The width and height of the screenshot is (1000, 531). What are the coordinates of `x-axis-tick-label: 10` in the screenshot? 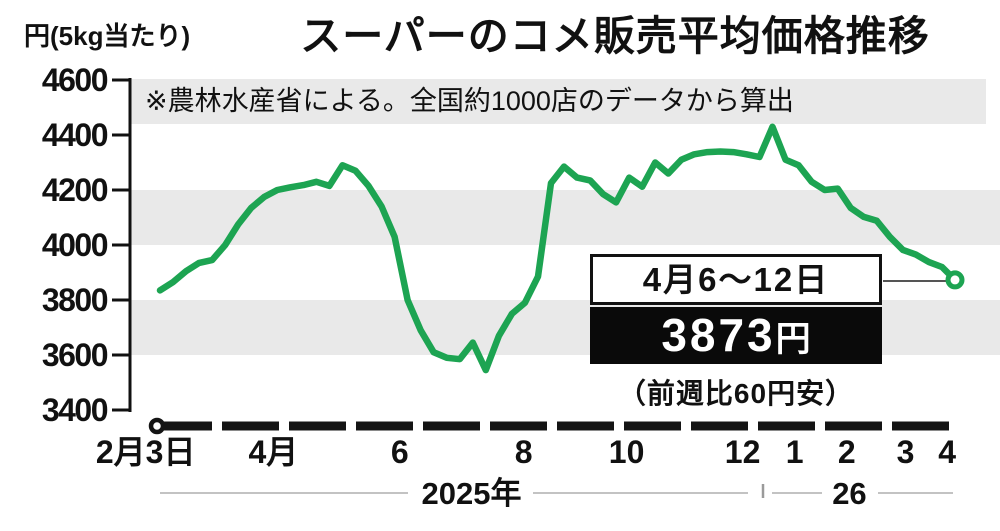 It's located at (627, 452).